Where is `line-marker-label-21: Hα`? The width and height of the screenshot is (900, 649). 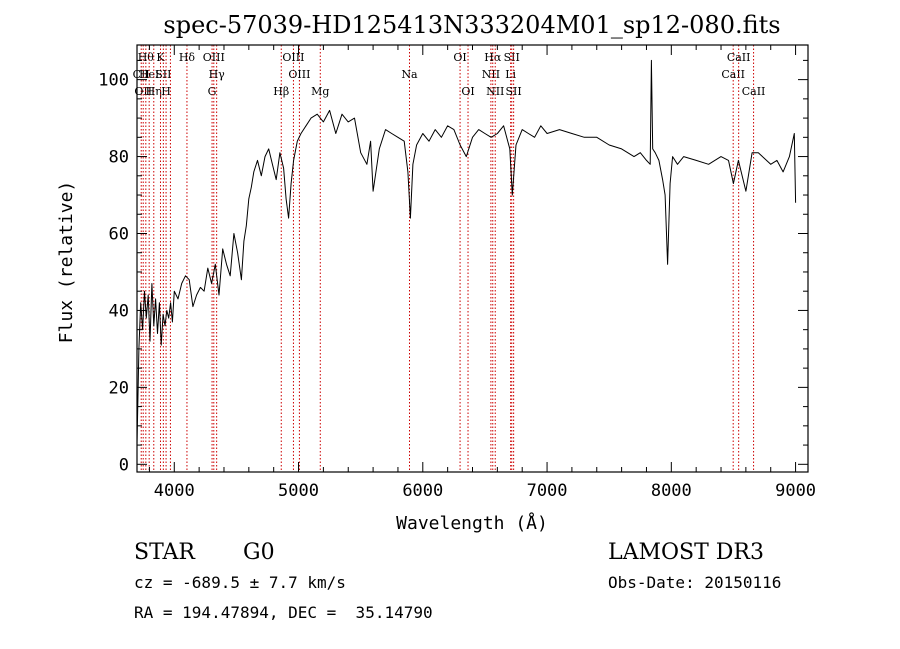
line-marker-label-21: Hα is located at coordinates (493, 57).